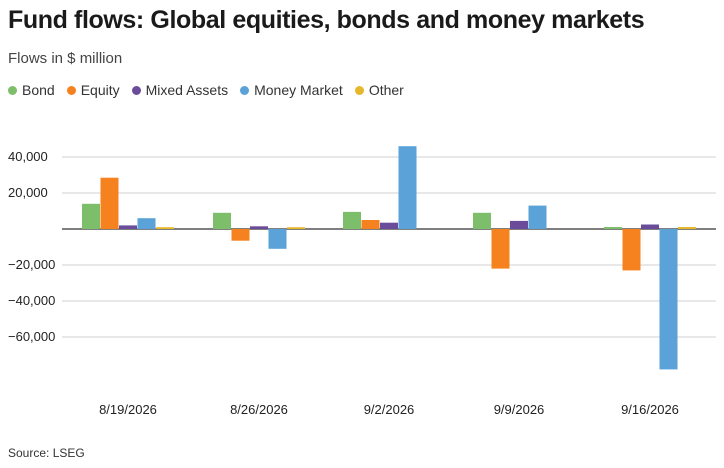 This screenshot has height=468, width=724. Describe the element at coordinates (386, 90) in the screenshot. I see `legend-label: Other` at that location.